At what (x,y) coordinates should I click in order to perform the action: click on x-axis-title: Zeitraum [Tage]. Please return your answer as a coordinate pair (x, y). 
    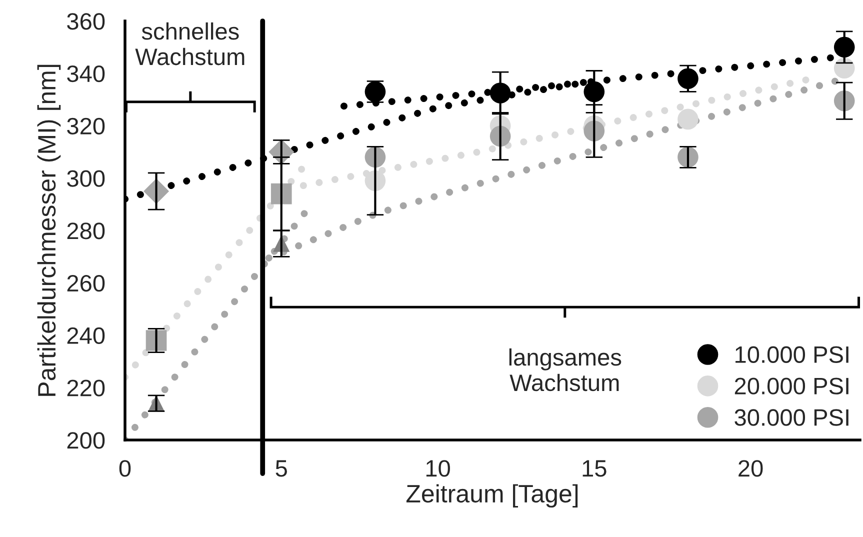
    Looking at the image, I should click on (492, 496).